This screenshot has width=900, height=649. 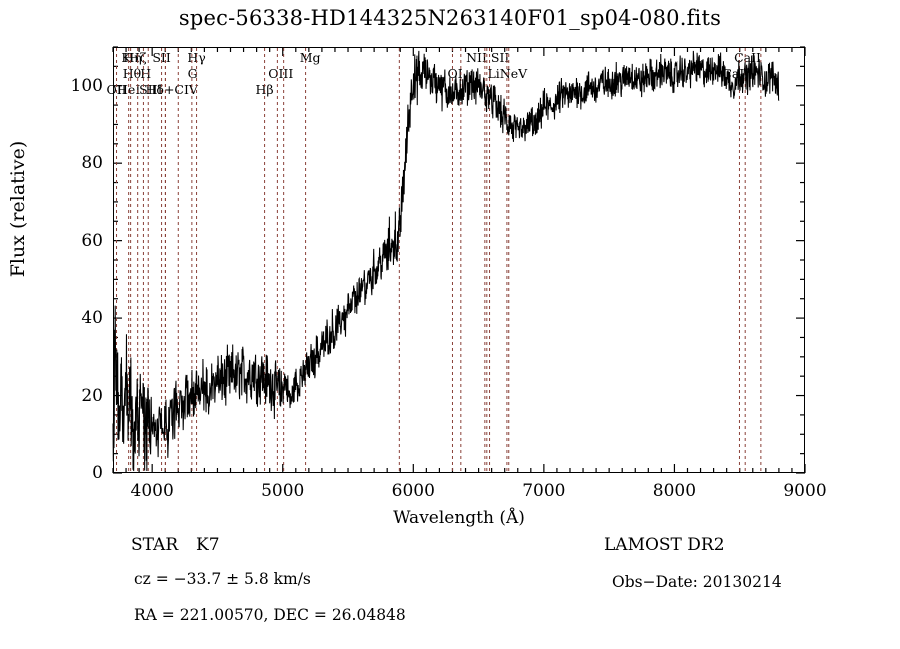 I want to click on spectral-line-label: SII, so click(x=161, y=57).